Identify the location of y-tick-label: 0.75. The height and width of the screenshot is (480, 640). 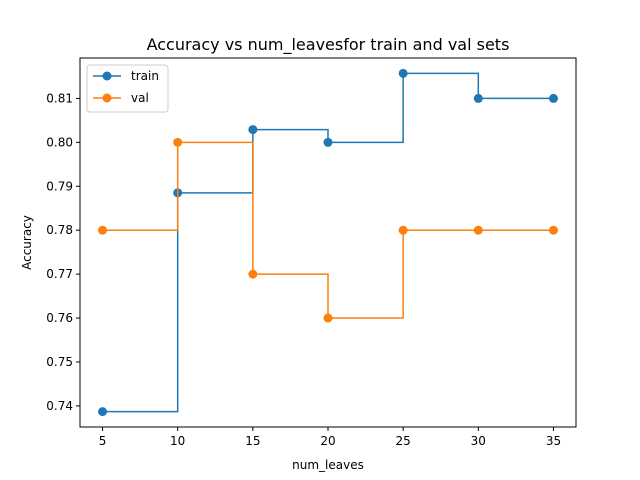
(59, 362).